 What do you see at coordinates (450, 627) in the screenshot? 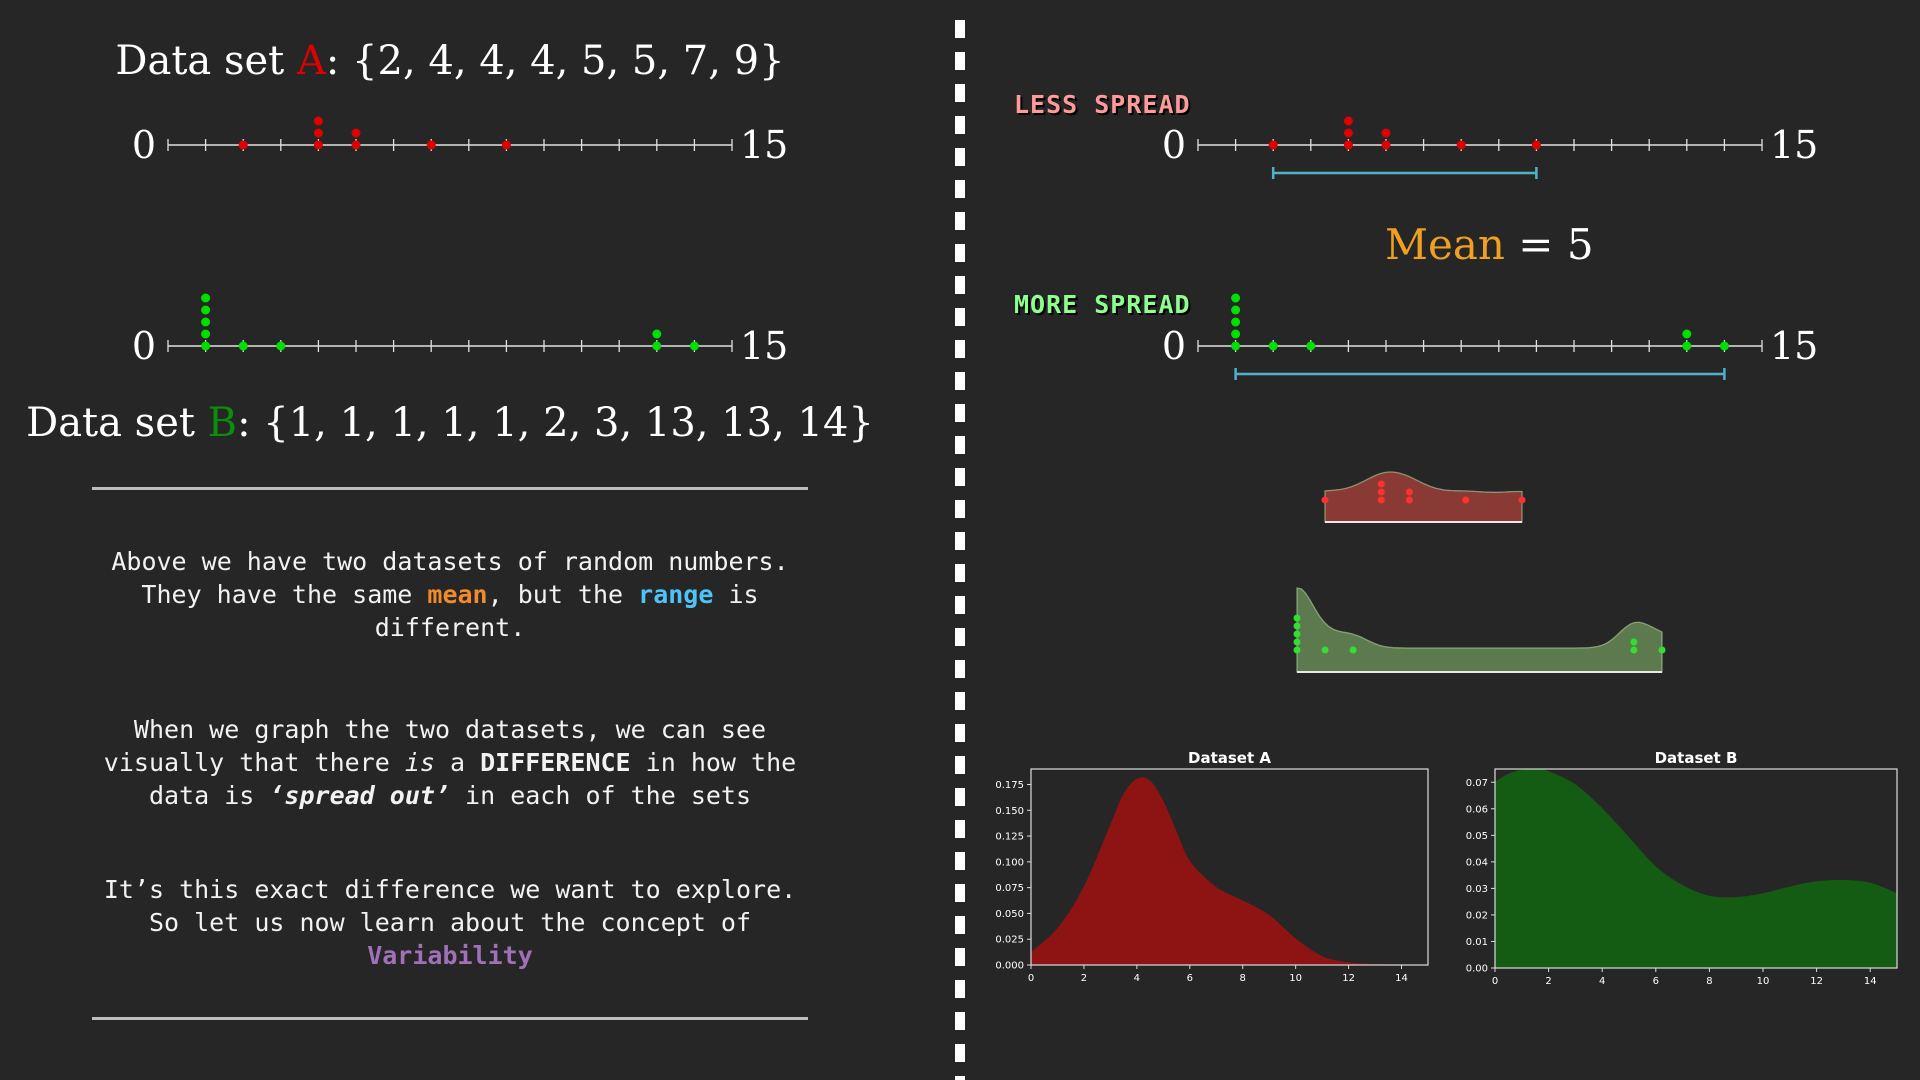
I see `para1-line3: different.` at bounding box center [450, 627].